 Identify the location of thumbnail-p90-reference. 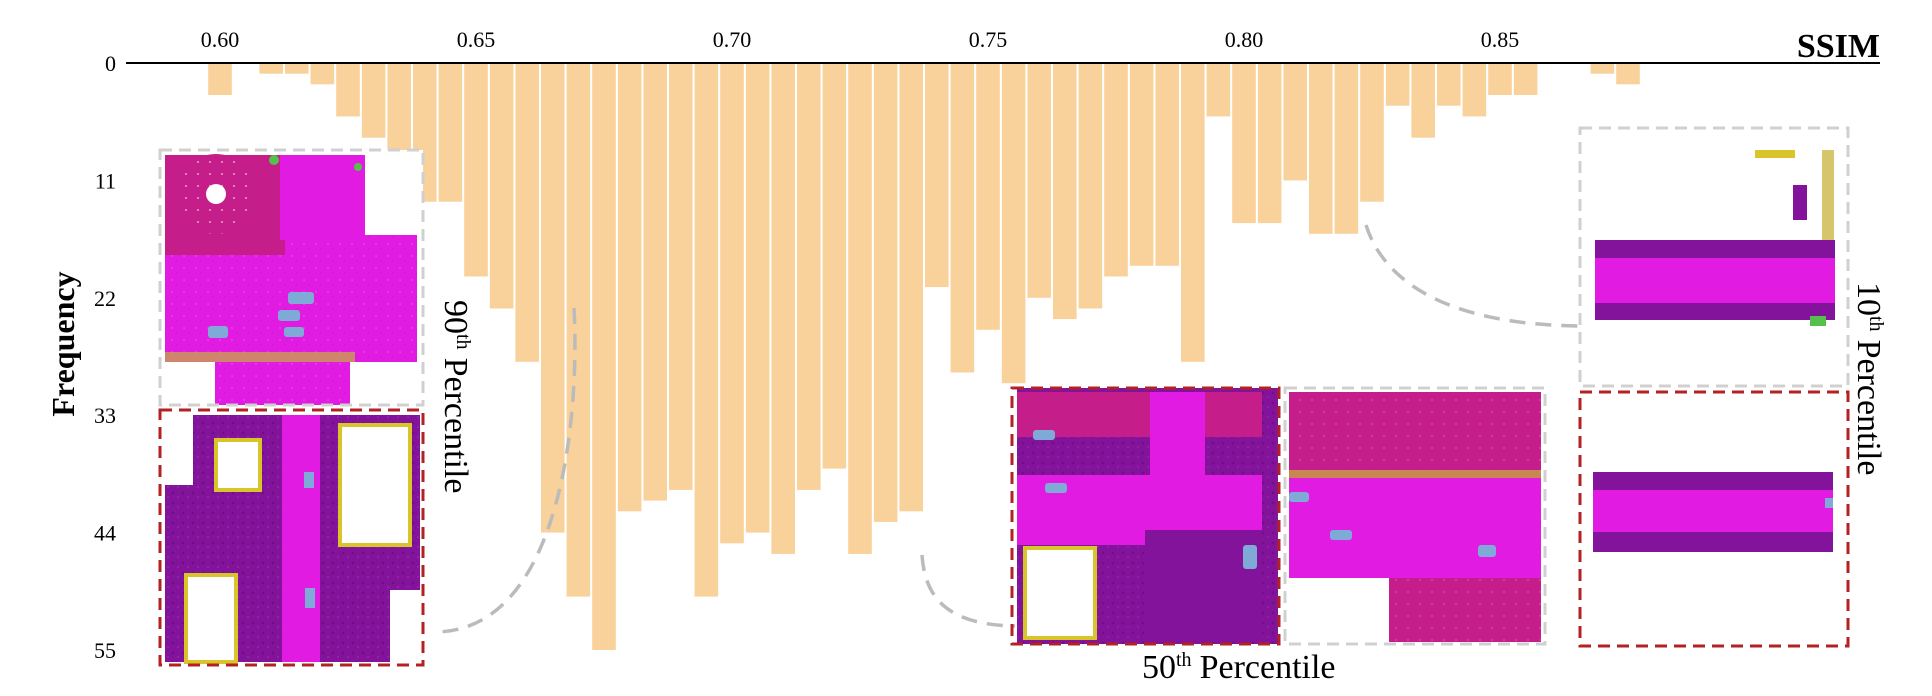
(291, 277).